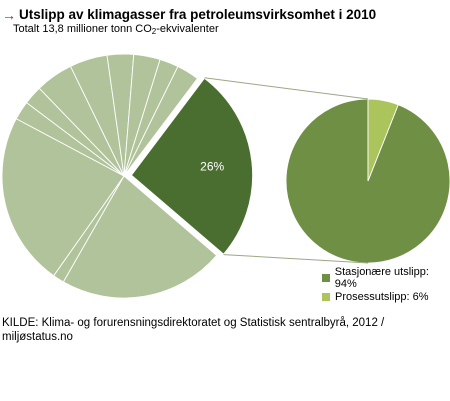 This screenshot has height=401, width=450. I want to click on legend-swatch-stationary, so click(326, 277).